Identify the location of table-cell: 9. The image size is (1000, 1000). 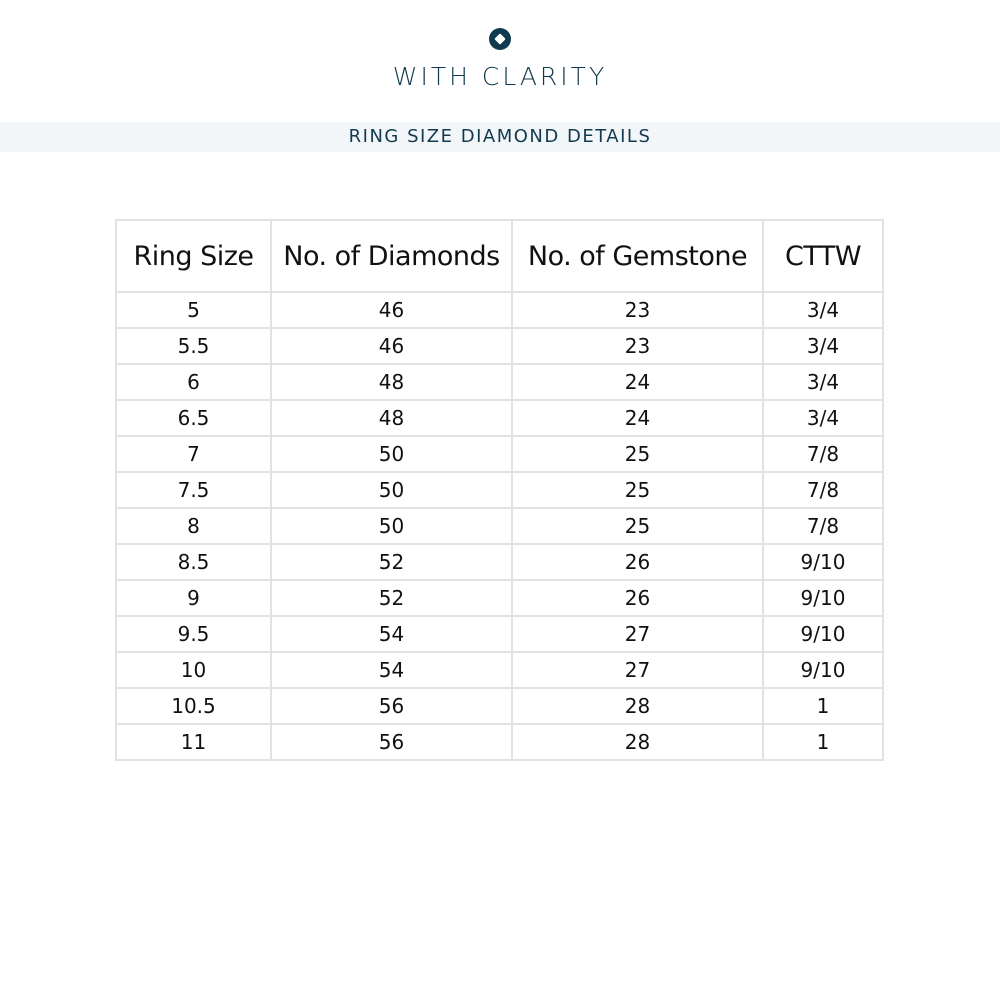
(193, 598).